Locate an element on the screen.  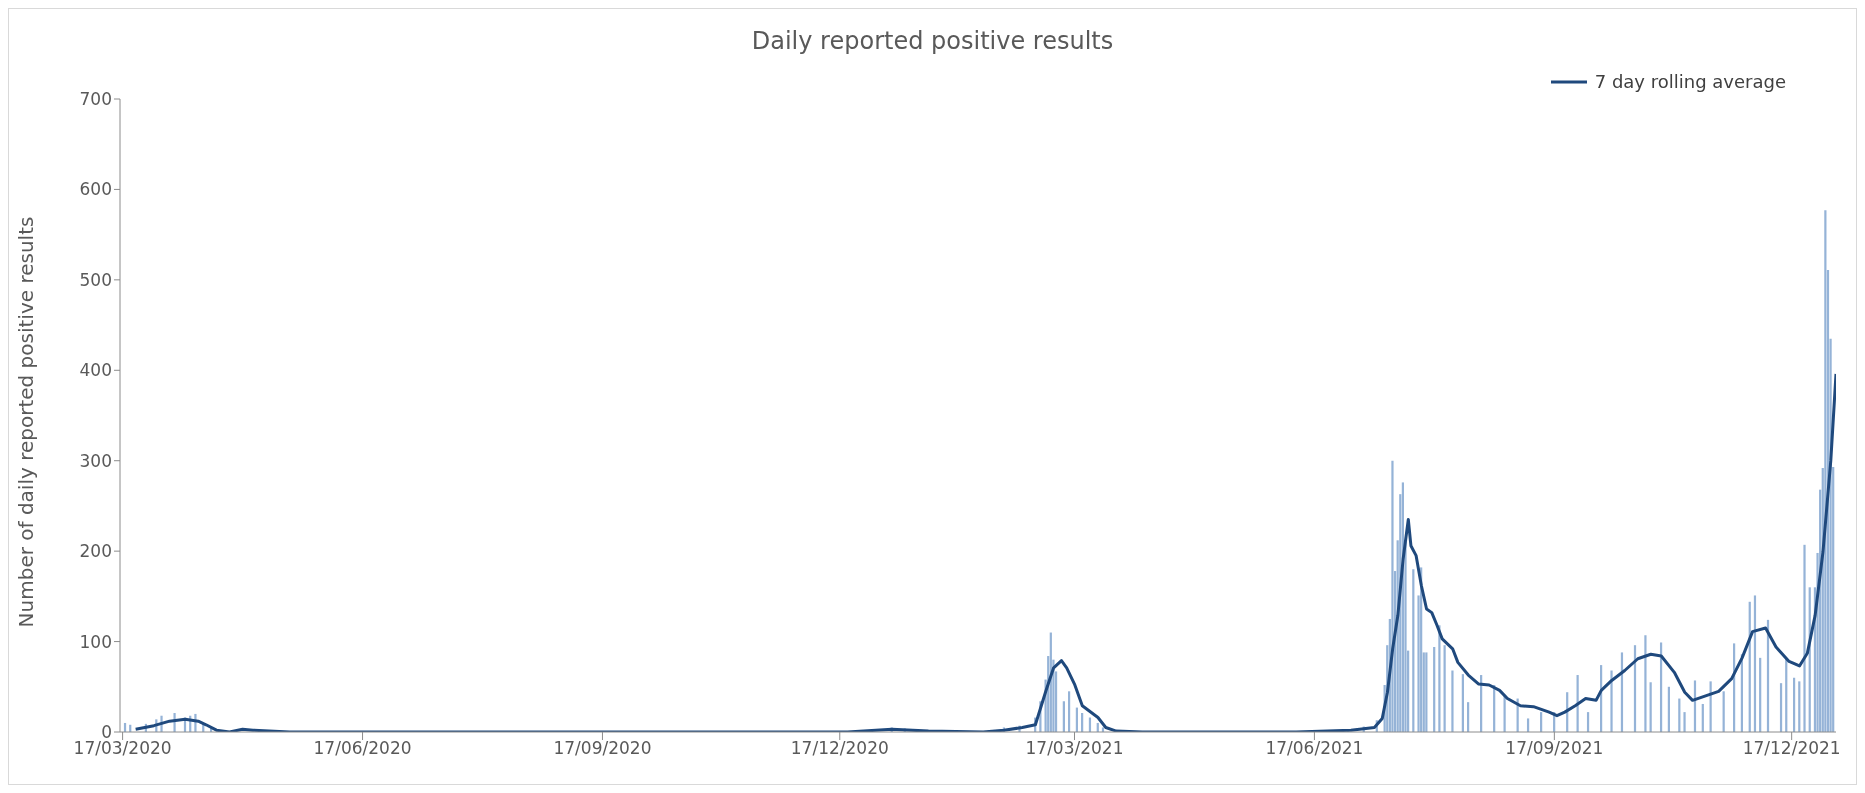
x-tick-label: 17/06/2021 is located at coordinates (1314, 748).